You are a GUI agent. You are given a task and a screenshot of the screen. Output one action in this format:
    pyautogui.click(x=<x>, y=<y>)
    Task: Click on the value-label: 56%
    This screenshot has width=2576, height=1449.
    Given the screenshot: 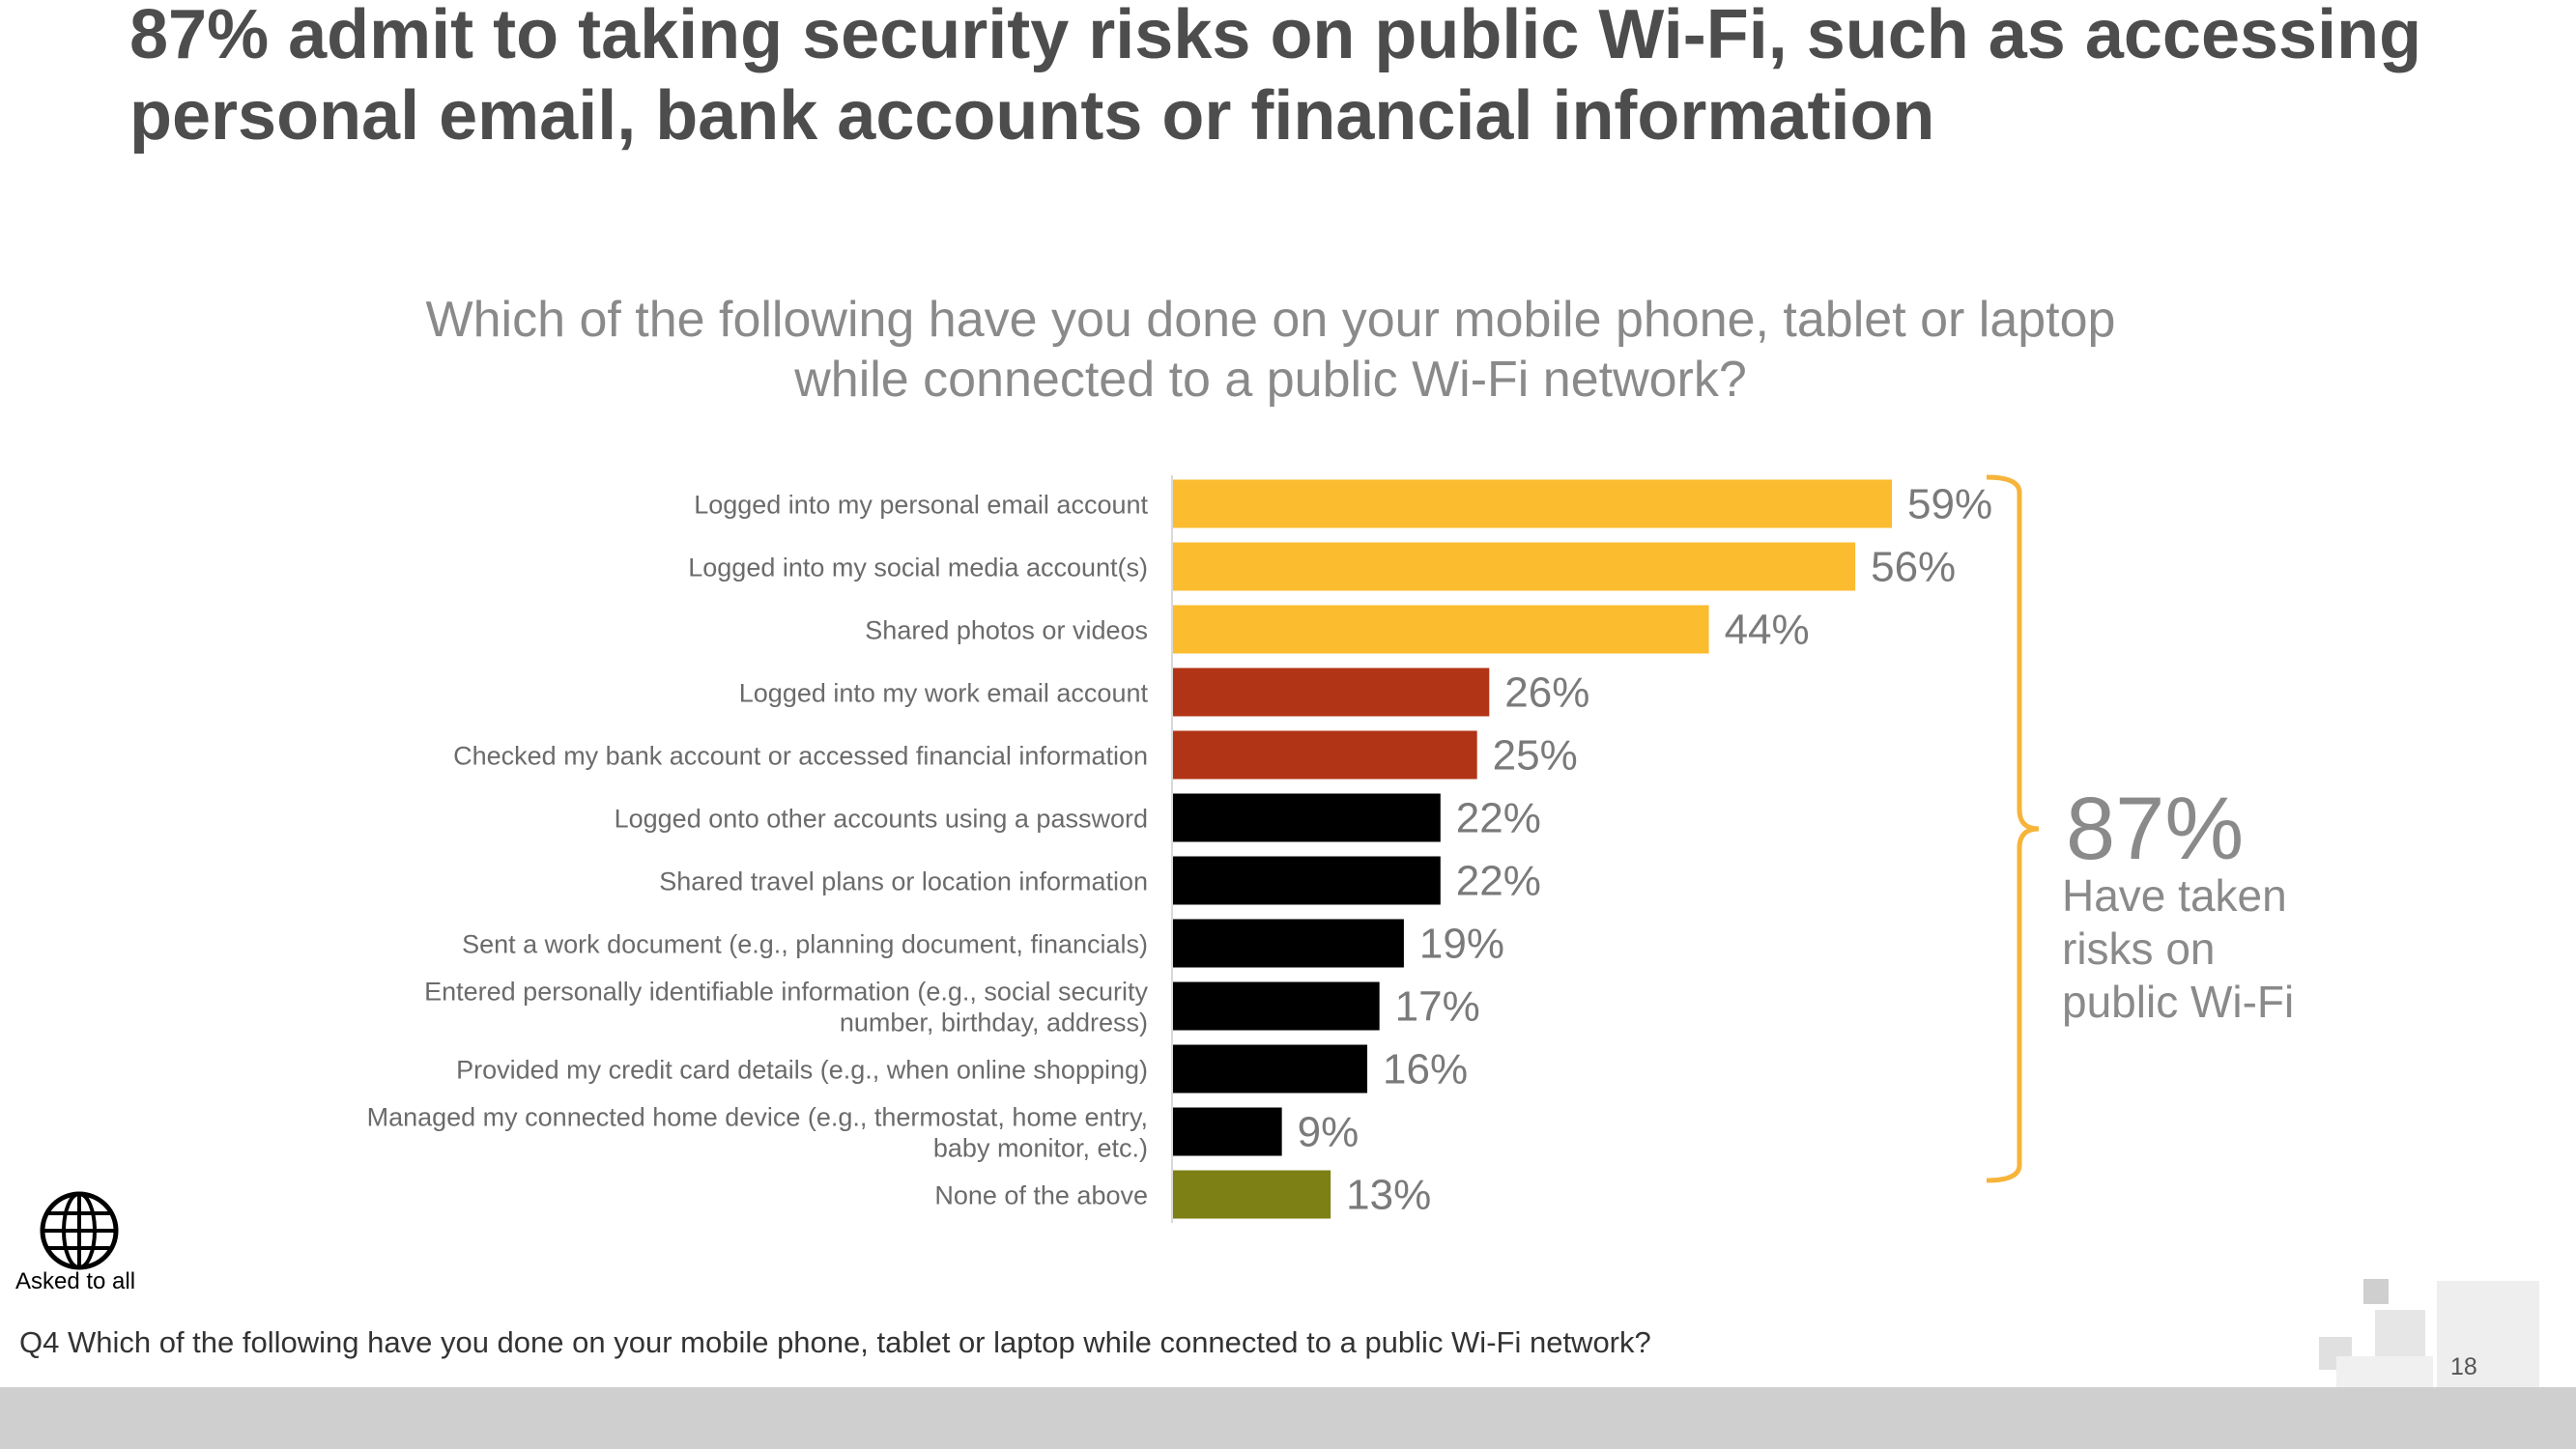 What is the action you would take?
    pyautogui.click(x=1914, y=567)
    